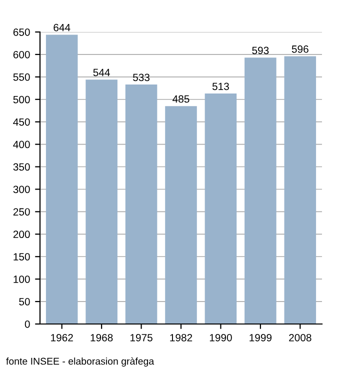 Image resolution: width=350 pixels, height=373 pixels. What do you see at coordinates (221, 338) in the screenshot?
I see `x-tick-label: 1990` at bounding box center [221, 338].